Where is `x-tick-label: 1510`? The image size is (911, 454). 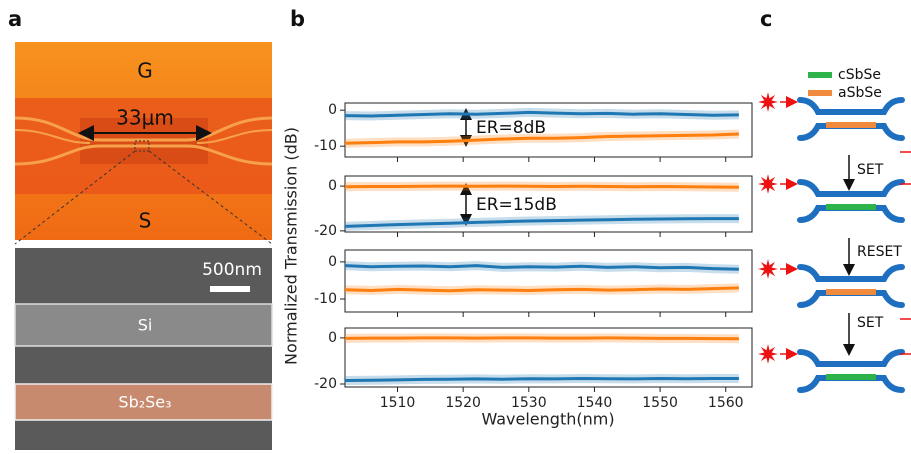 x-tick-label: 1510 is located at coordinates (398, 403).